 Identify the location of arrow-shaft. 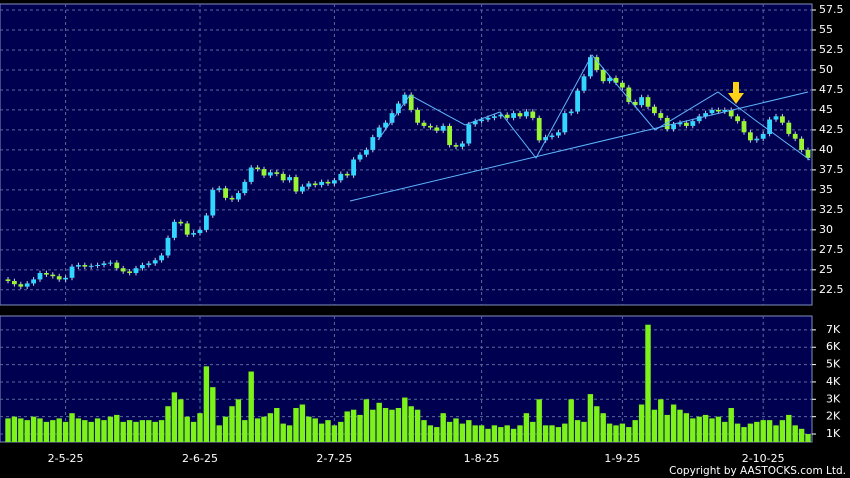
(736, 88).